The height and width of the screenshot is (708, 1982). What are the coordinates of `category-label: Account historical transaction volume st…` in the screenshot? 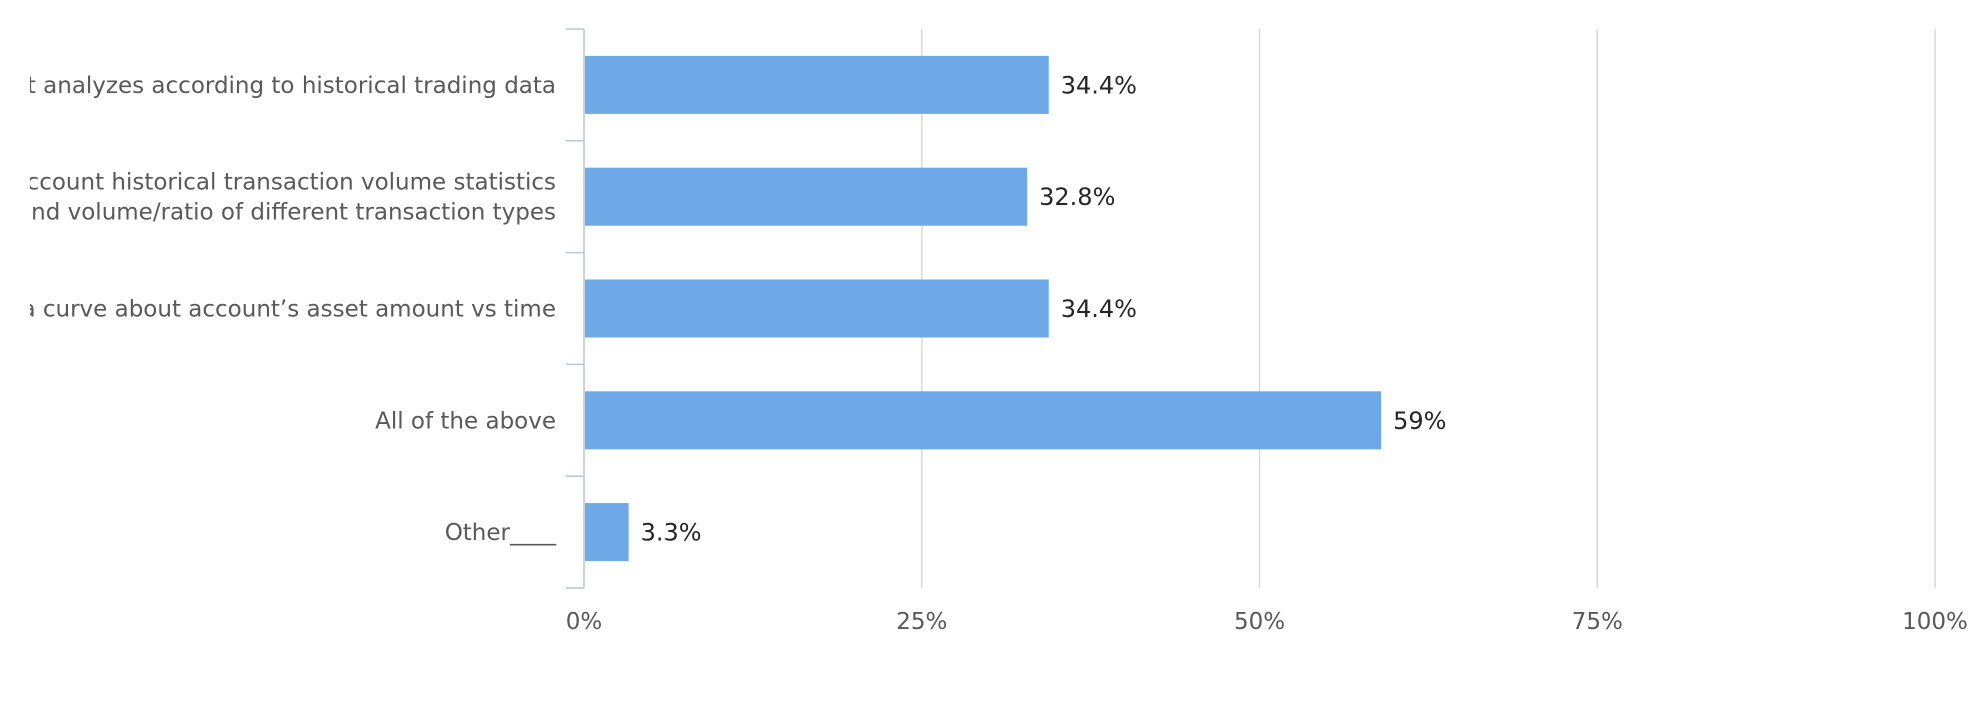 It's located at (283, 183).